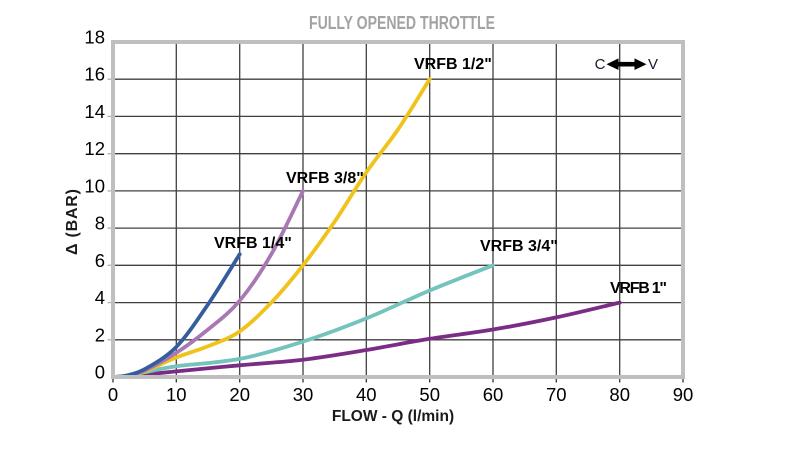 This screenshot has height=450, width=800. I want to click on svg-text: FLOW - Q (l/min), so click(393, 416).